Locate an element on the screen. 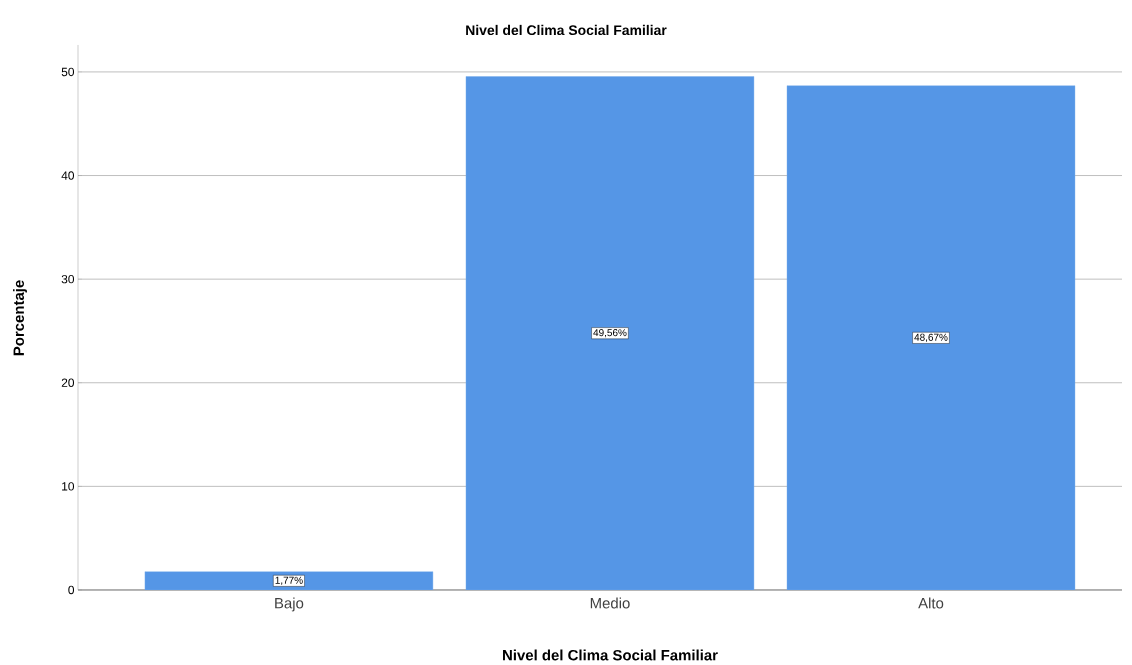 The image size is (1132, 665). y-tick-label: 0 is located at coordinates (71, 590).